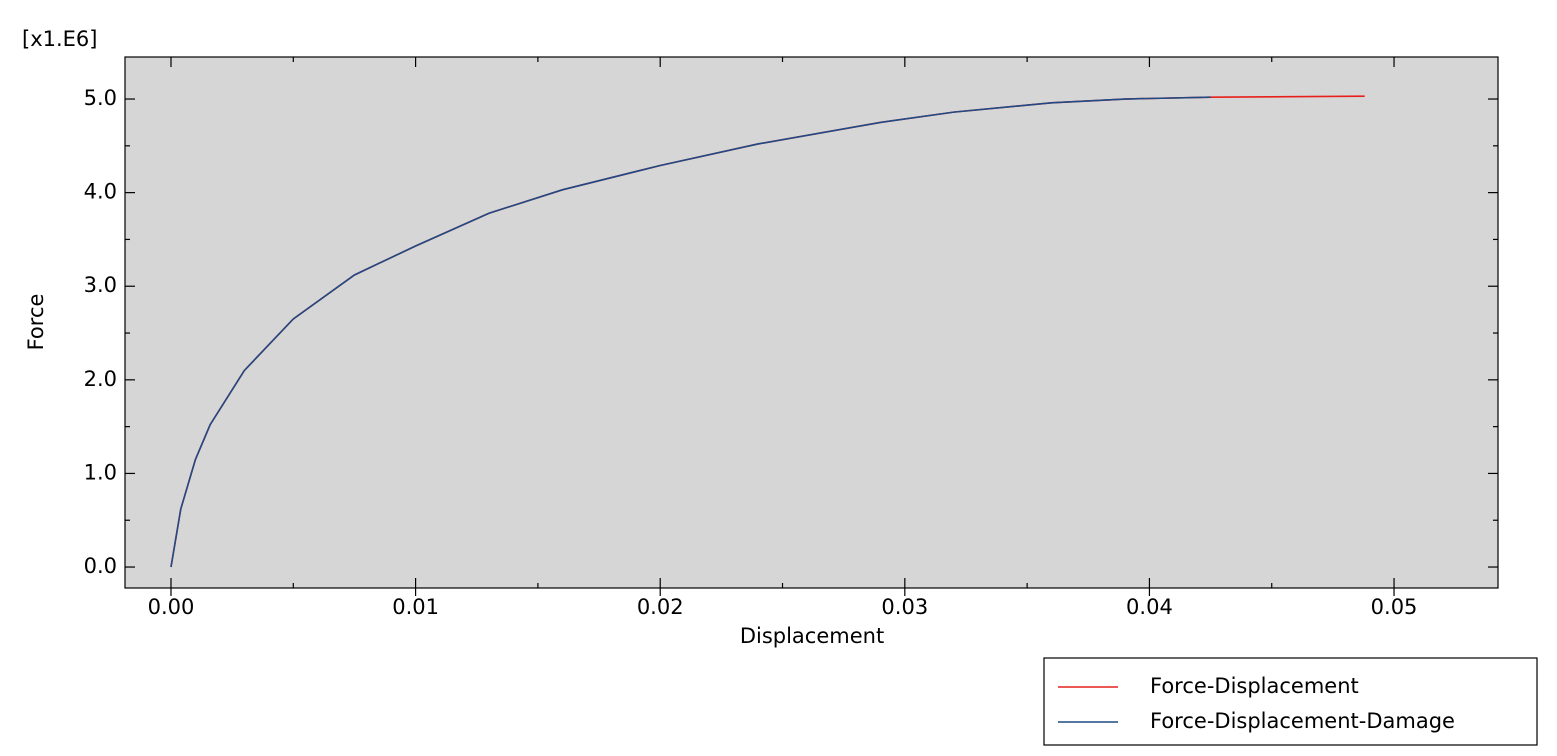 The height and width of the screenshot is (756, 1557). Describe the element at coordinates (1290, 701) in the screenshot. I see `legend-box` at that location.